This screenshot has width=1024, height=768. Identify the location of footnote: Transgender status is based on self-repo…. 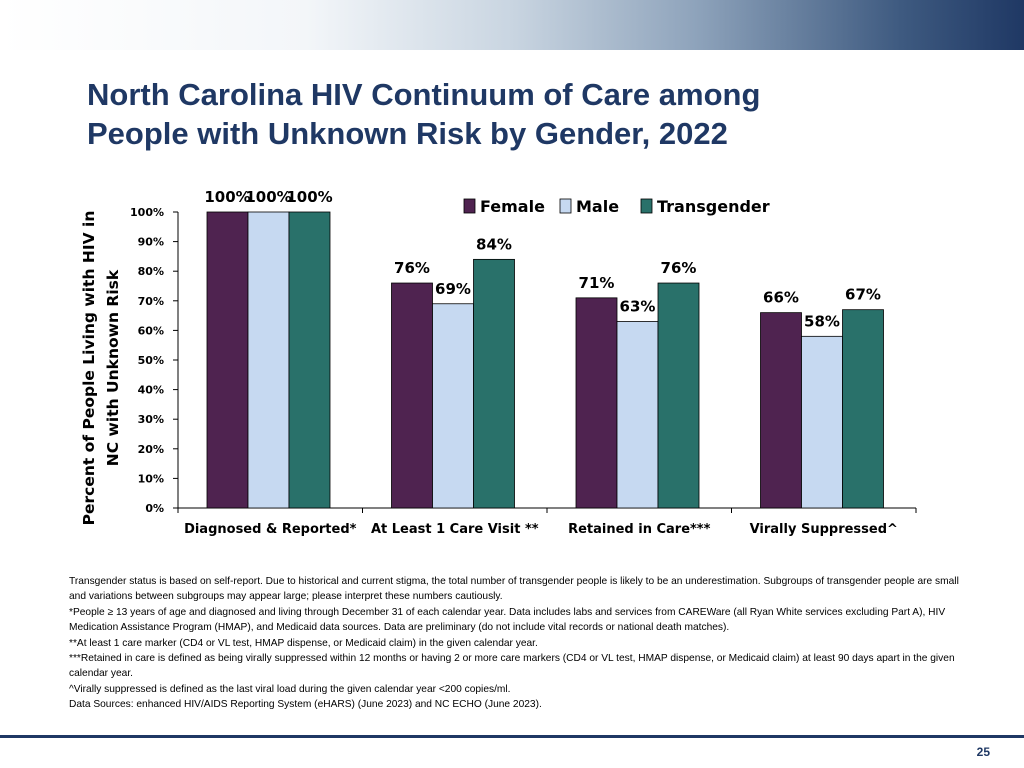
(514, 589).